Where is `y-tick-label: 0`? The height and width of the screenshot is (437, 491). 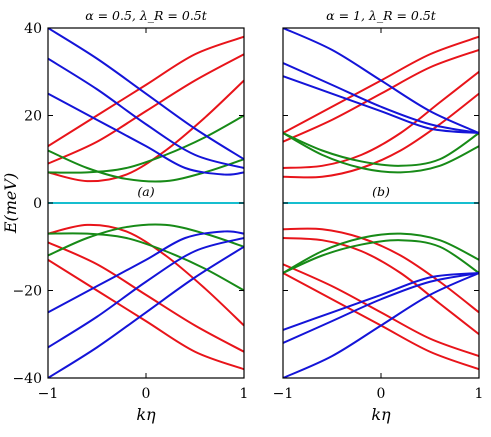
y-tick-label: 0 is located at coordinates (37, 204).